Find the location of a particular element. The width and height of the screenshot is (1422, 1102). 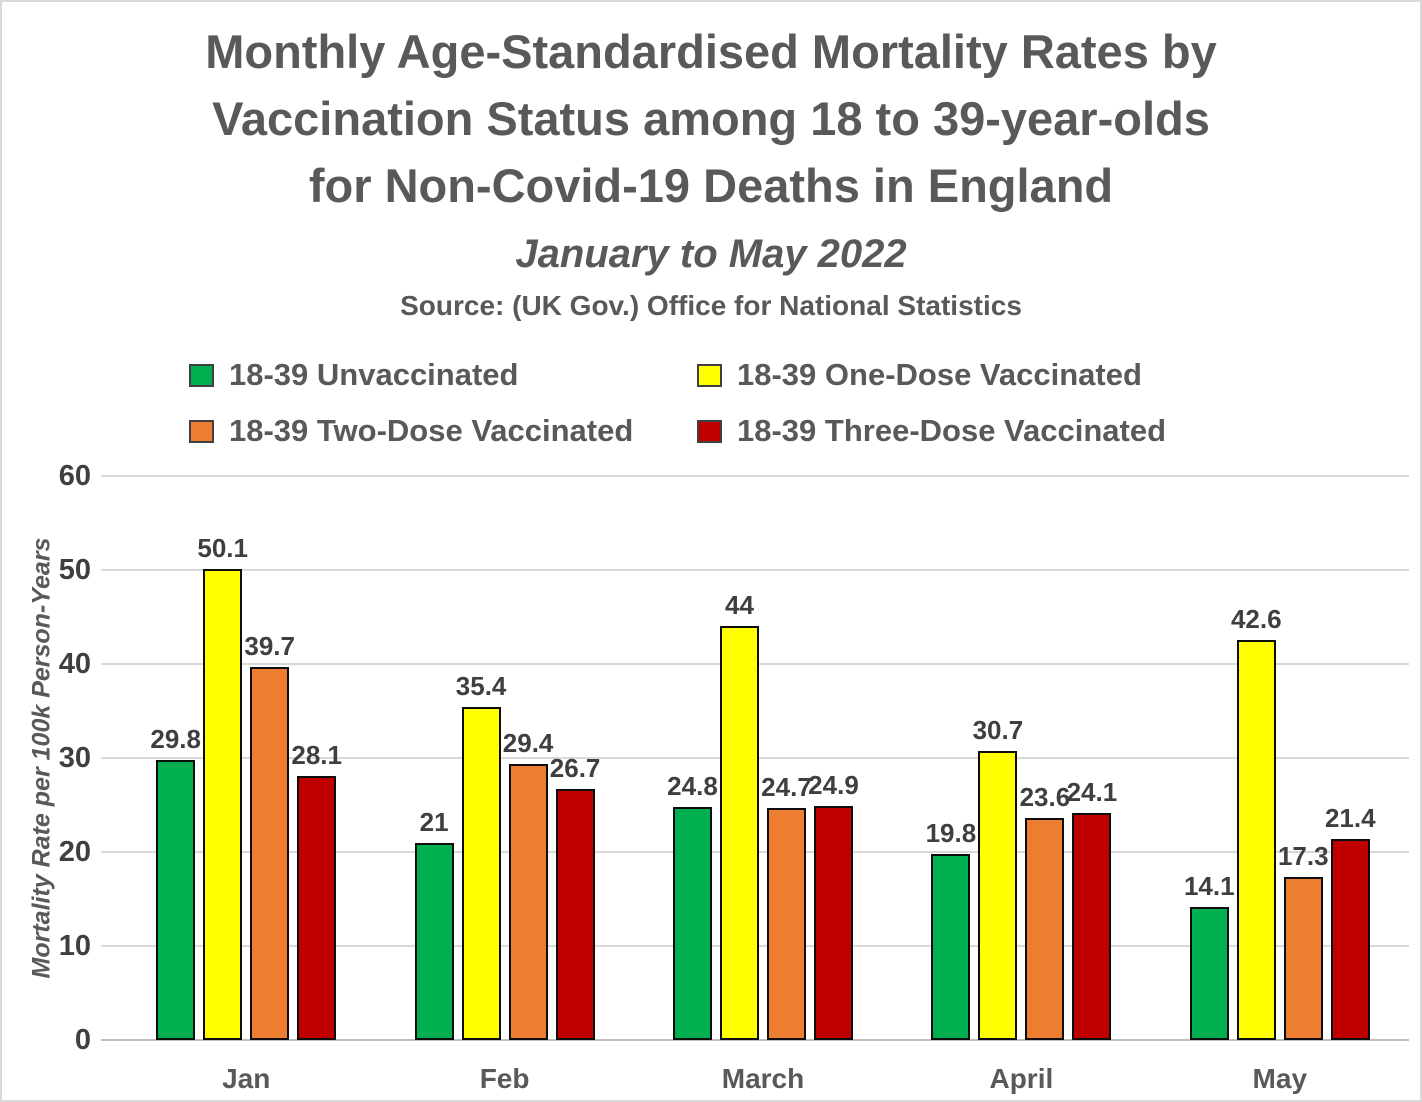

y-tick-label-60: 60 is located at coordinates (74, 476).